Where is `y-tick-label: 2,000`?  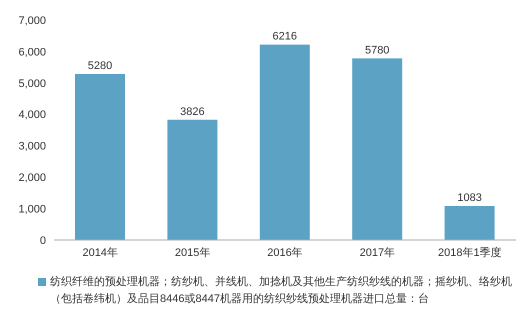
y-tick-label: 2,000 is located at coordinates (32, 178).